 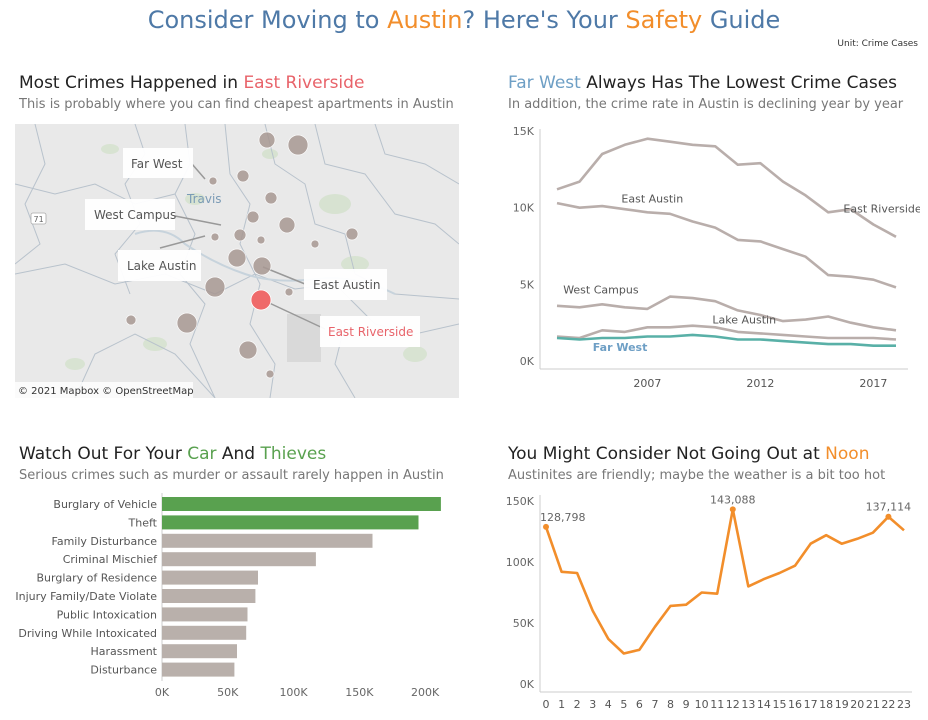 What do you see at coordinates (561, 704) in the screenshot?
I see `x-tick-label: 1` at bounding box center [561, 704].